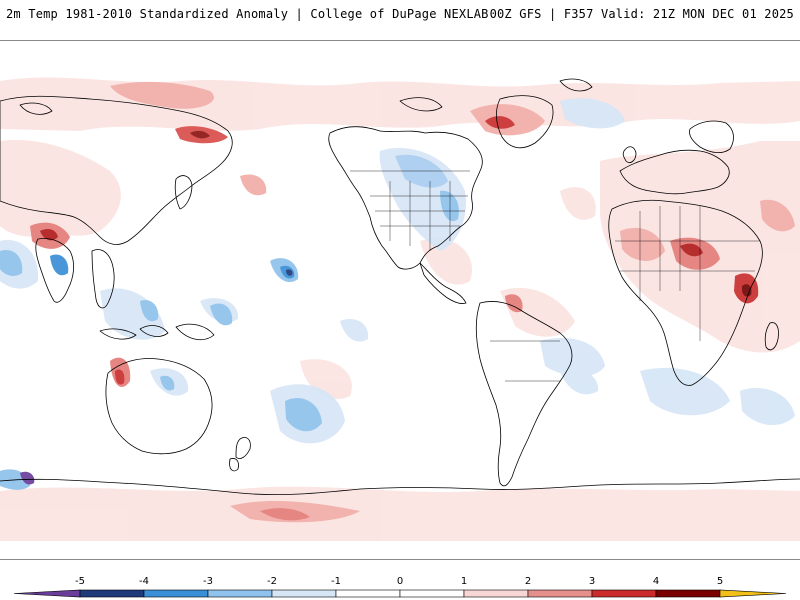 The height and width of the screenshot is (600, 800). Describe the element at coordinates (592, 581) in the screenshot. I see `colorbar-tick-label: 3` at that location.